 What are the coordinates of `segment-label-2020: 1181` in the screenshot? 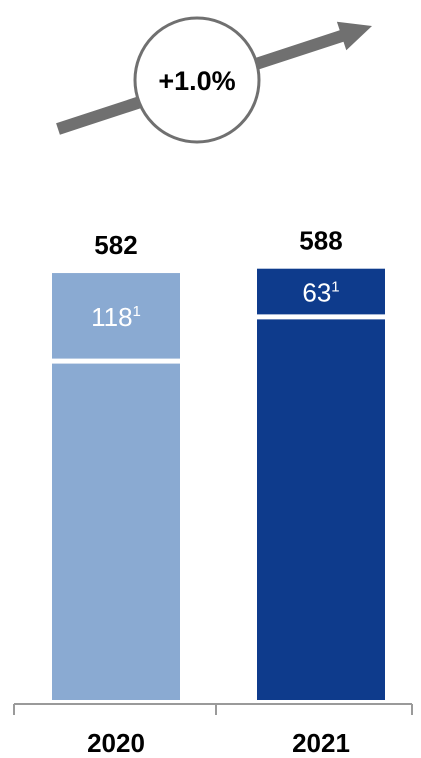 It's located at (116, 317).